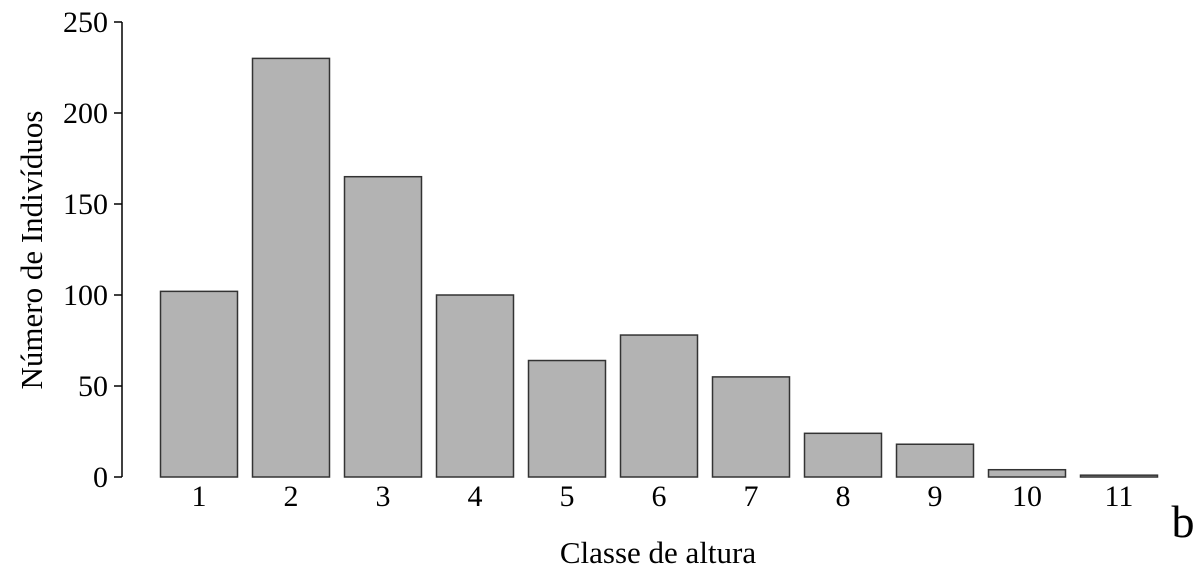  I want to click on x-tick-label: 9, so click(935, 496).